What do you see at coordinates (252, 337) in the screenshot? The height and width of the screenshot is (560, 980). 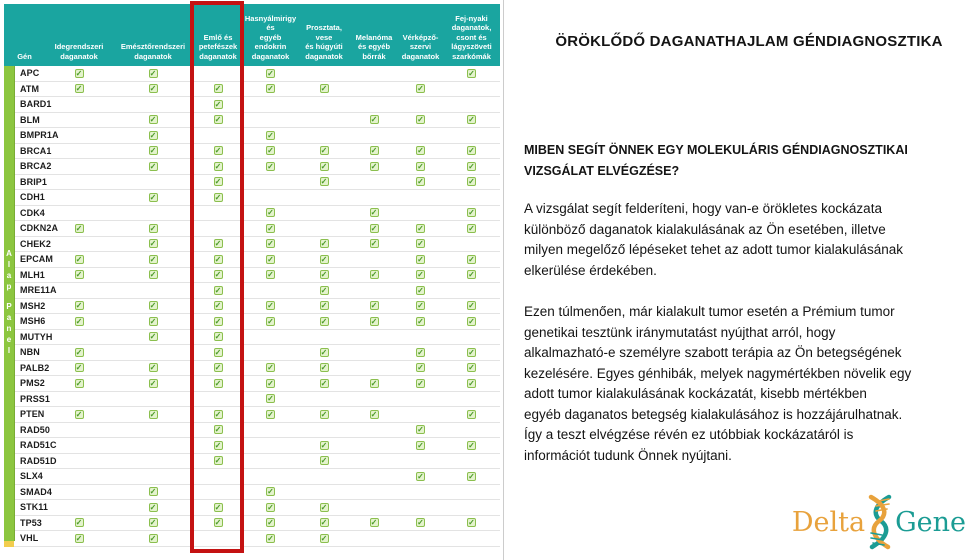 I see `table-row-mutyh: MUTYH ✓ ✓` at bounding box center [252, 337].